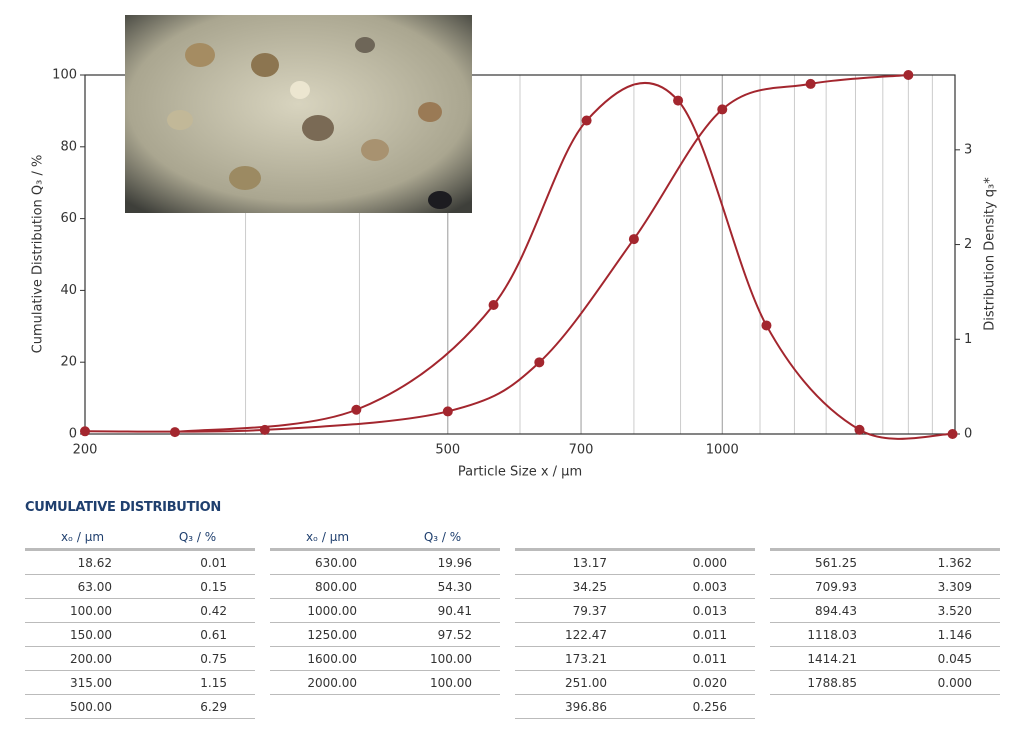  What do you see at coordinates (385, 659) in the screenshot?
I see `table-row: 1600.00 100.00` at bounding box center [385, 659].